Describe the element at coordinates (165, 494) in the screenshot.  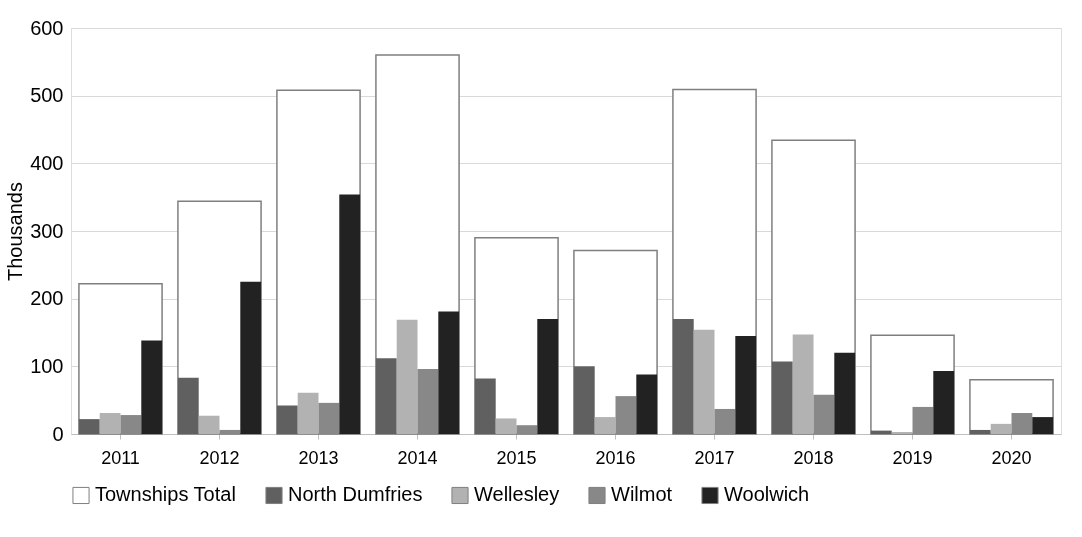
I see `legend-label: Townships Total` at that location.